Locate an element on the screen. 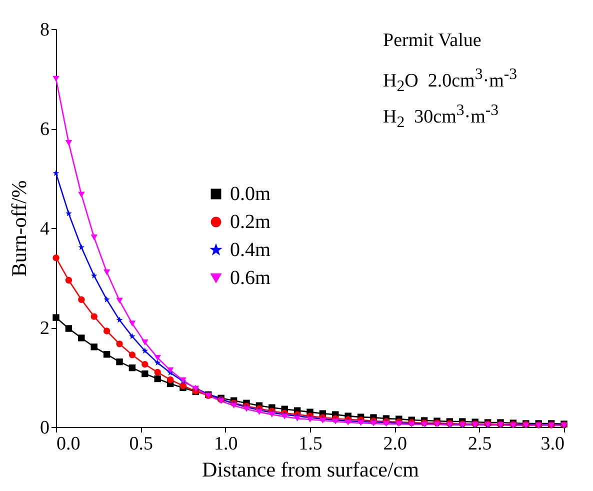  y-tick-label: 8 is located at coordinates (45, 30).